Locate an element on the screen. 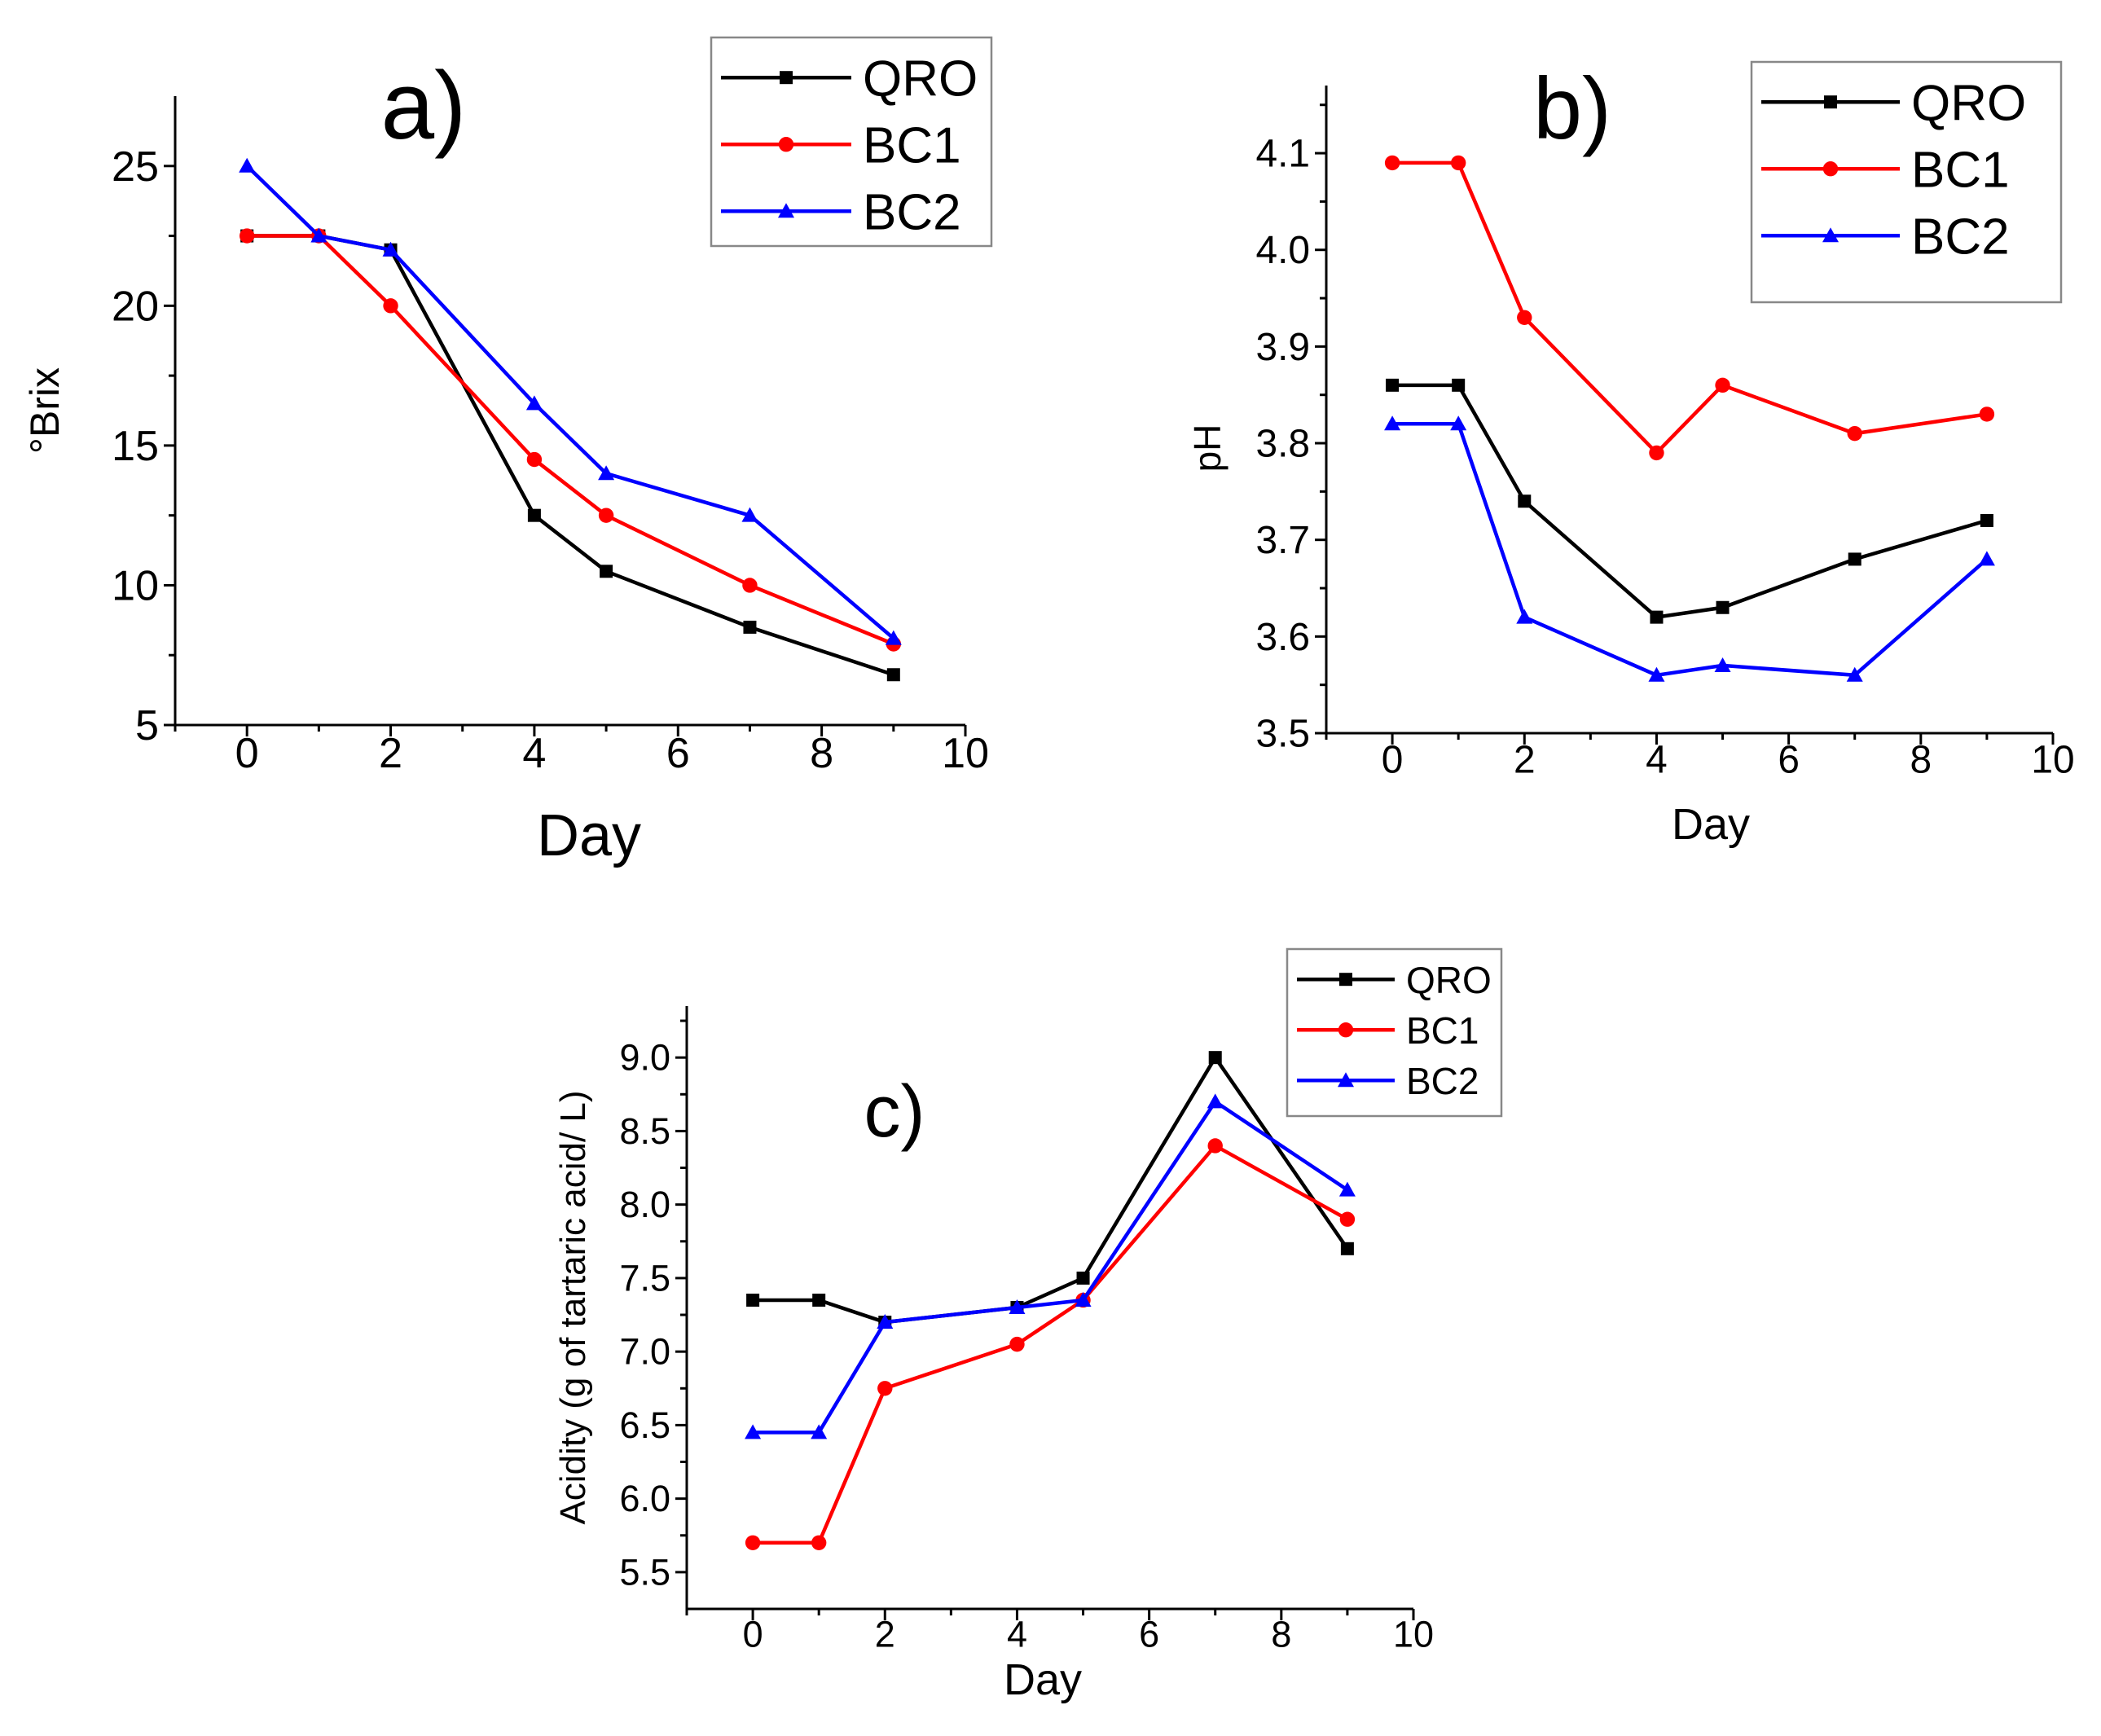 This screenshot has width=2101, height=1736. legend: QRO BC1 BC2 is located at coordinates (1394, 1032).